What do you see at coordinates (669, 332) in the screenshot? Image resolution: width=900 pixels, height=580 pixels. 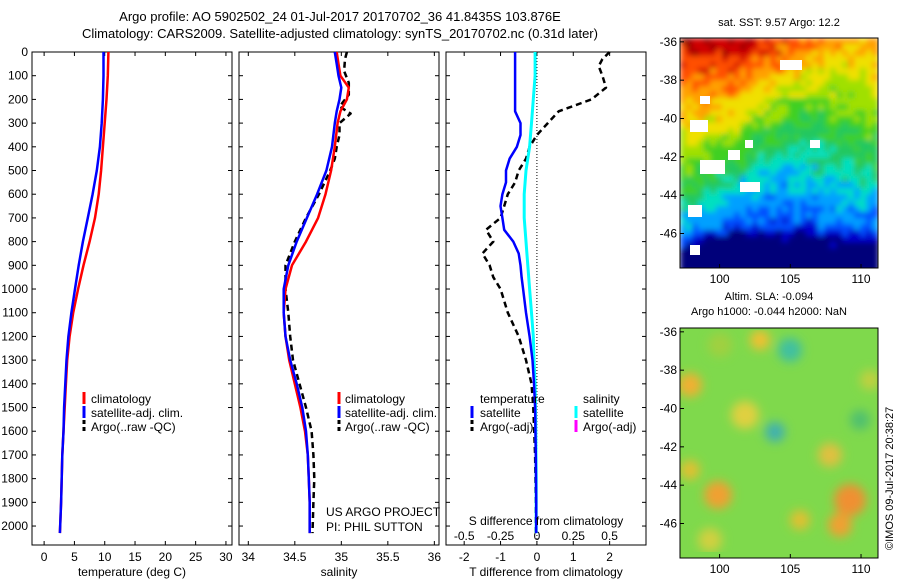 I see `map-y-tick-label: -36` at bounding box center [669, 332].